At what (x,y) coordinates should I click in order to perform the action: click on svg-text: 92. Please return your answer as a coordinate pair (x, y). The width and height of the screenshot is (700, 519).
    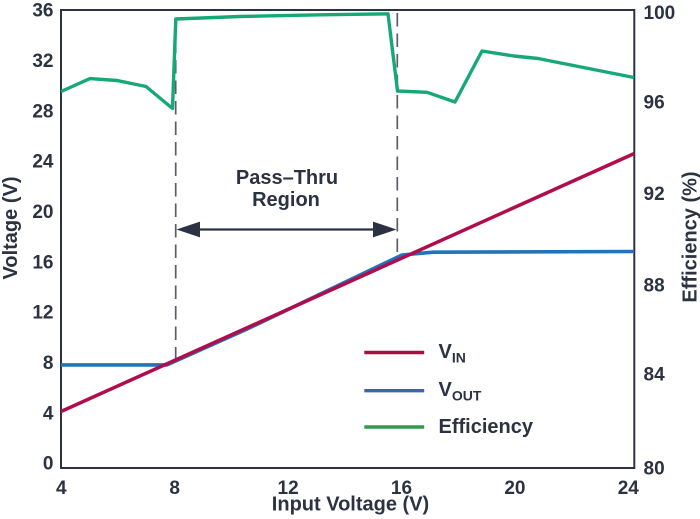
    Looking at the image, I should click on (654, 194).